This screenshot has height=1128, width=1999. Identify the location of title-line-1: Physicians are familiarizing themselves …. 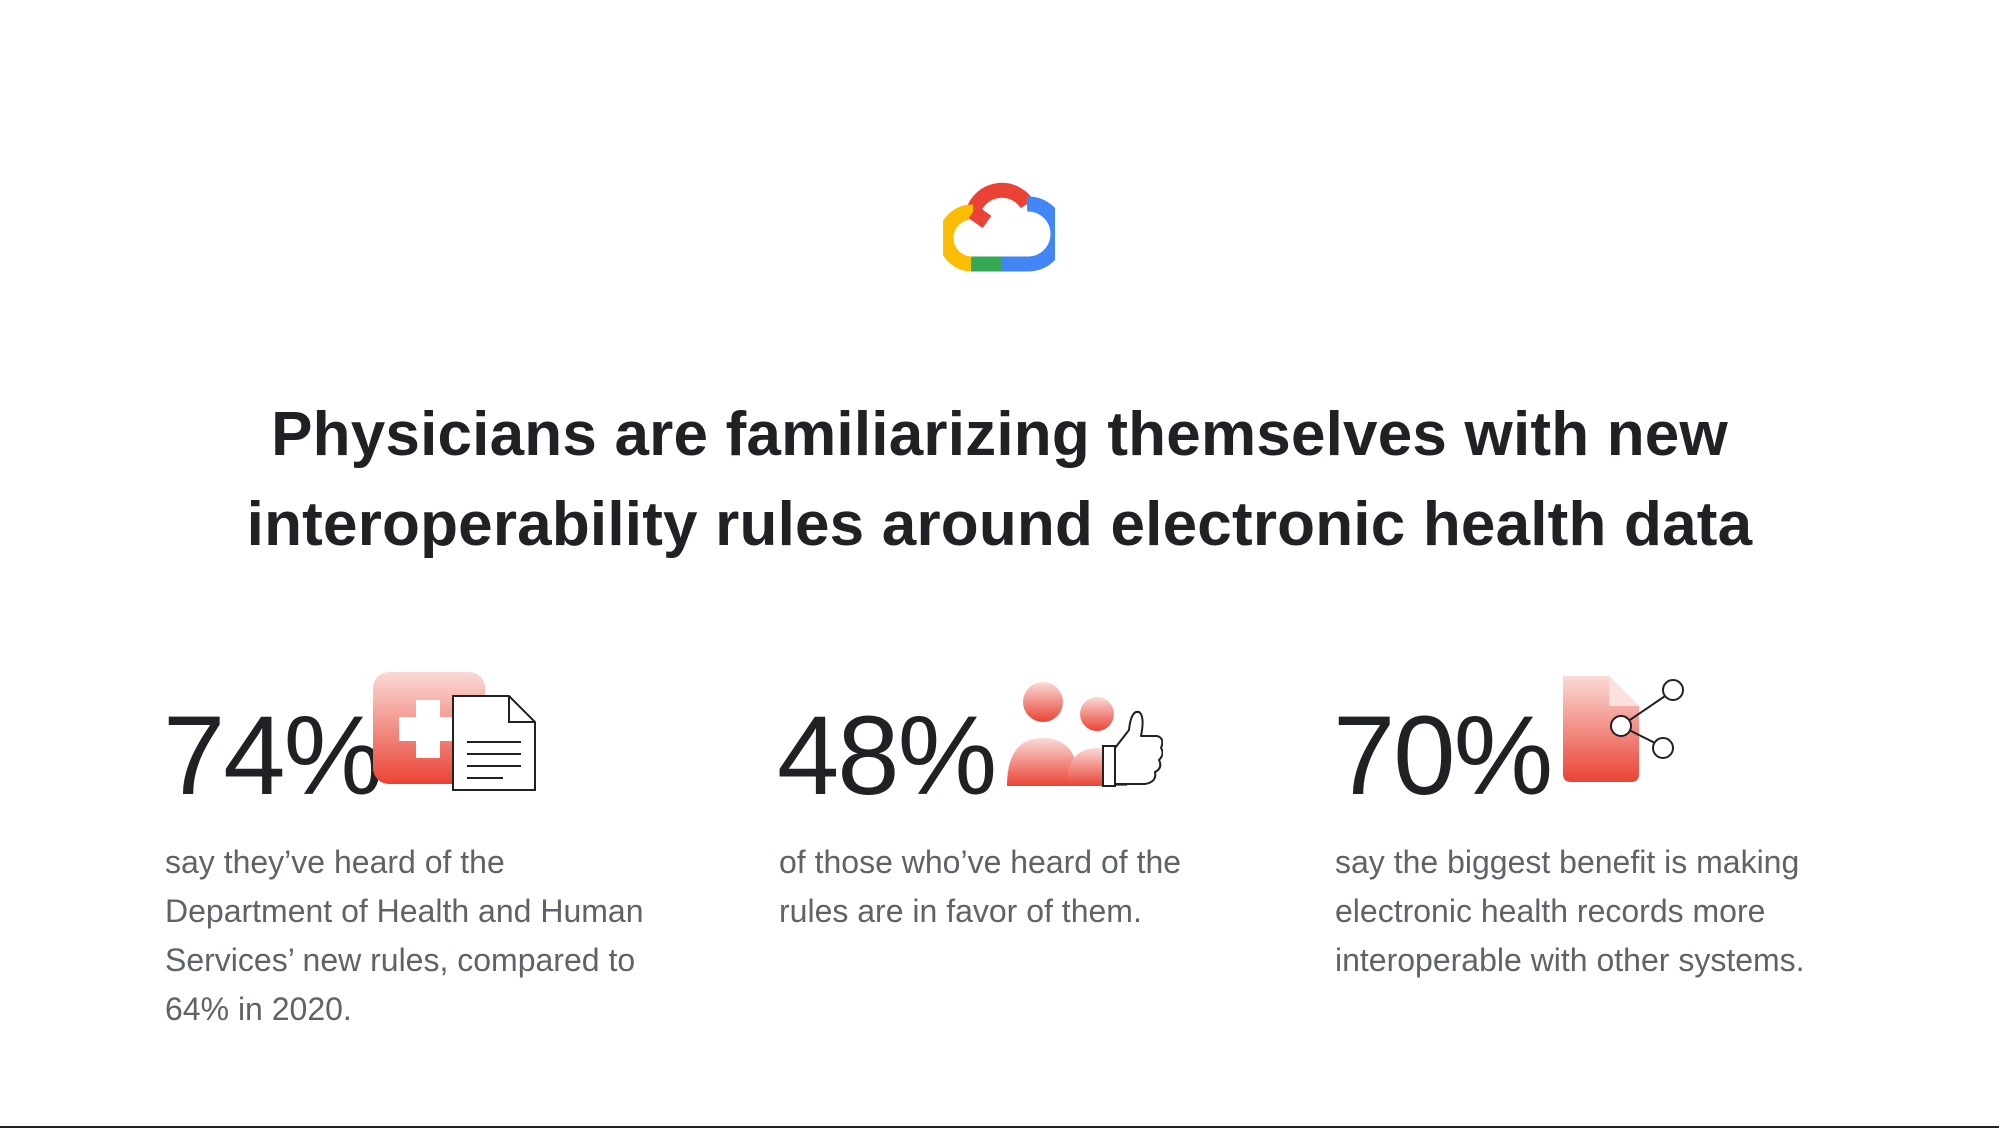
(999, 434).